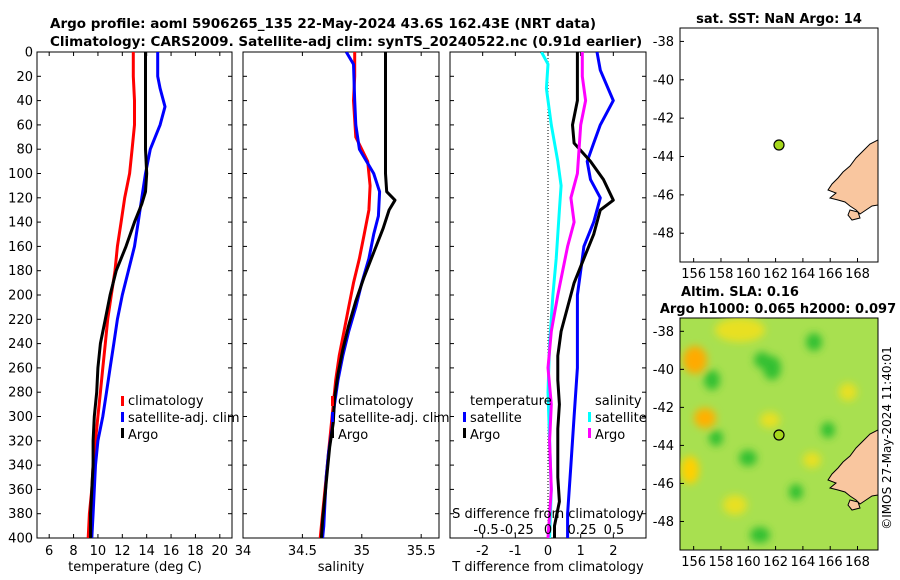 This screenshot has width=900, height=580. What do you see at coordinates (482, 551) in the screenshot?
I see `x-tick-label: -2` at bounding box center [482, 551].